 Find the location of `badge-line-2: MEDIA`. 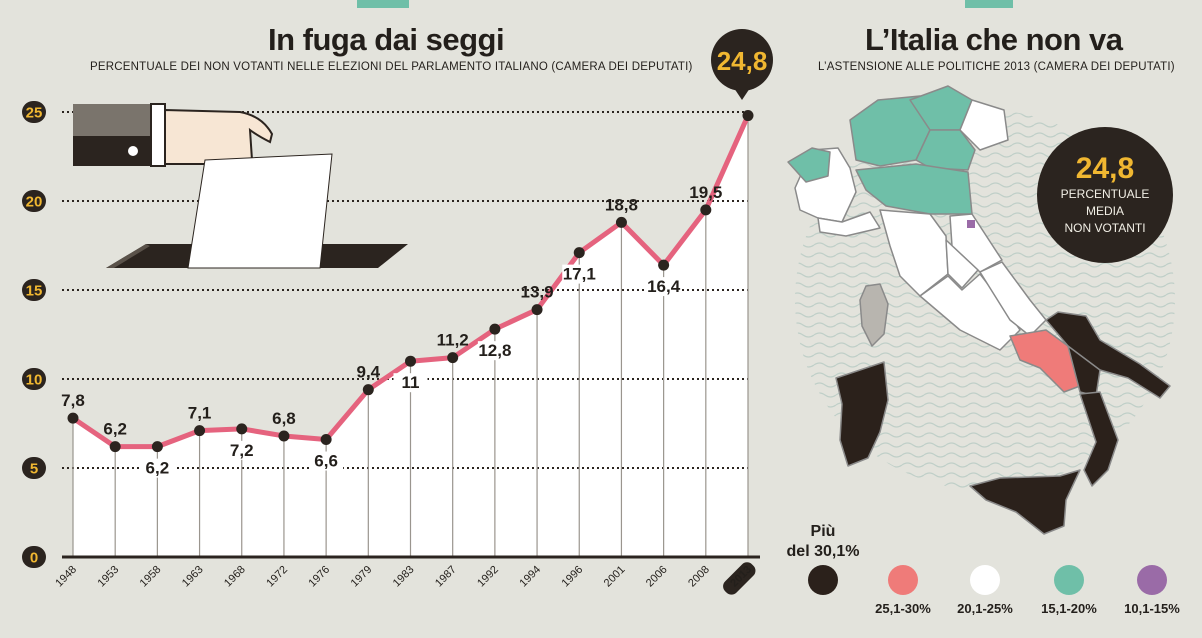

badge-line-2: MEDIA is located at coordinates (1105, 211).